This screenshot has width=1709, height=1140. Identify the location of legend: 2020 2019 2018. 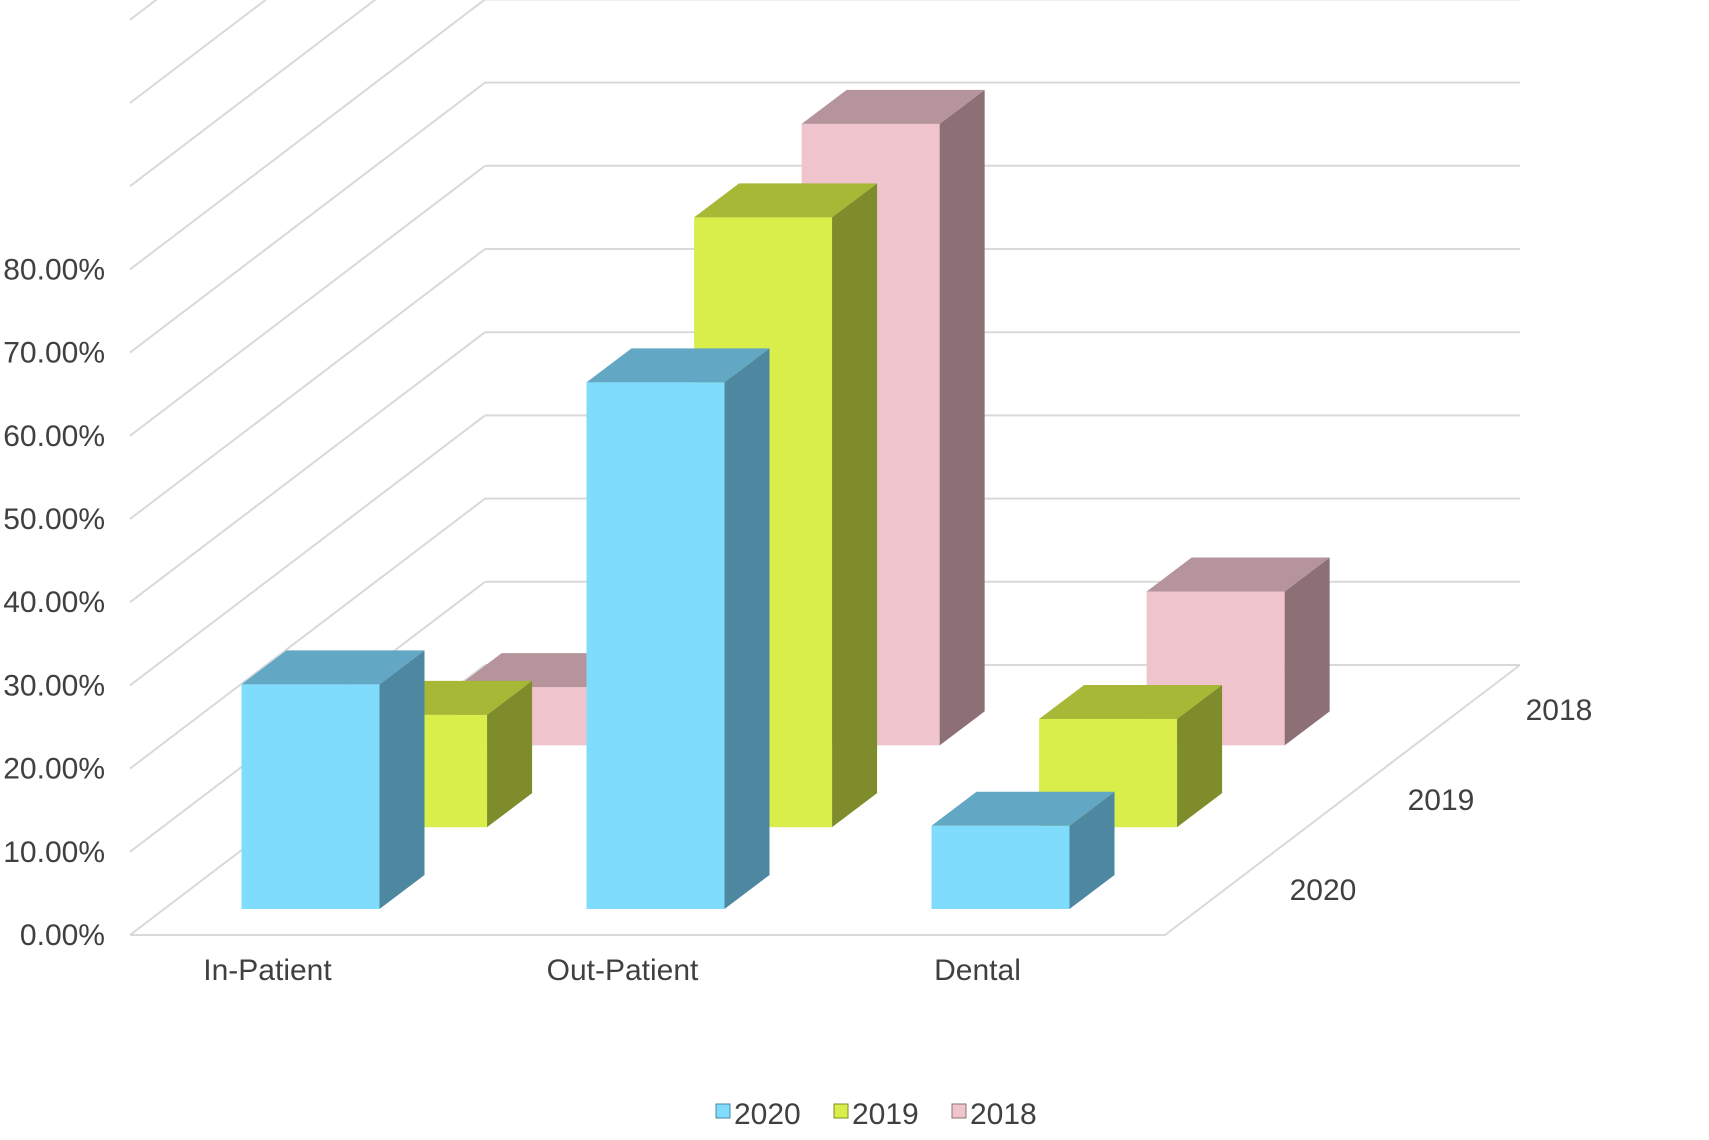
(876, 1114).